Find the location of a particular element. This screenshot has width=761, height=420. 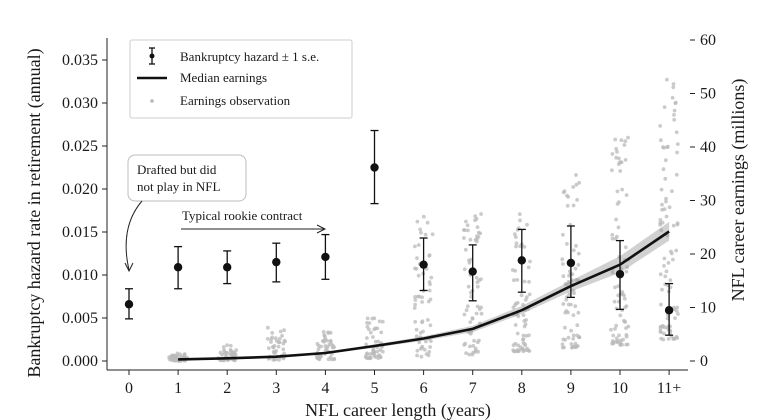

left-tick-label: 0.005 is located at coordinates (80, 318).